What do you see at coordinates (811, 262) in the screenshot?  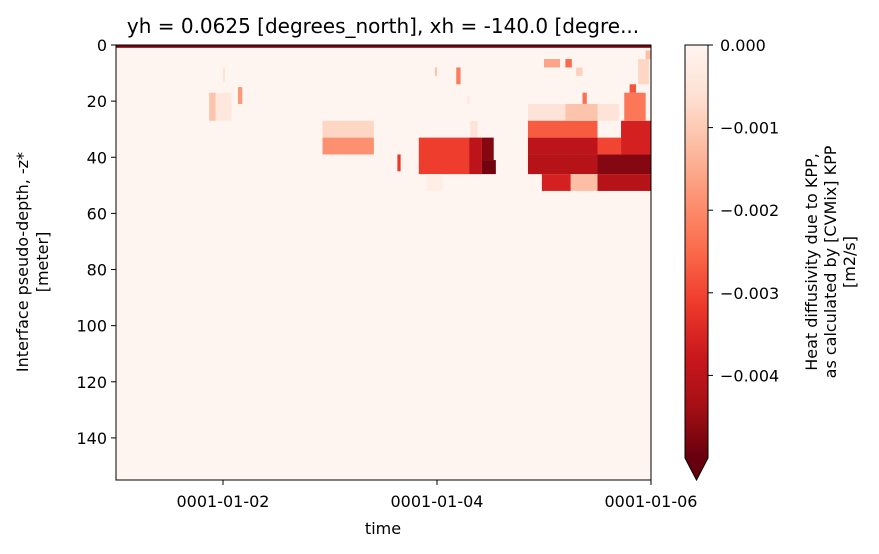 I see `colorbar-label-line-1: Heat diffusivity due to KPP,` at bounding box center [811, 262].